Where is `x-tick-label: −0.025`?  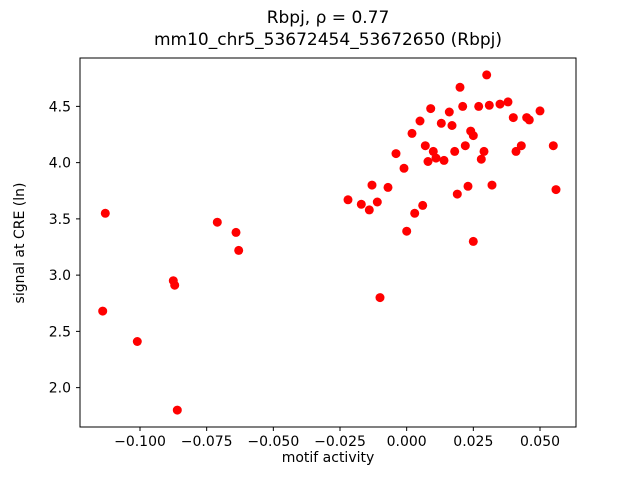
x-tick-label: −0.025 is located at coordinates (340, 442).